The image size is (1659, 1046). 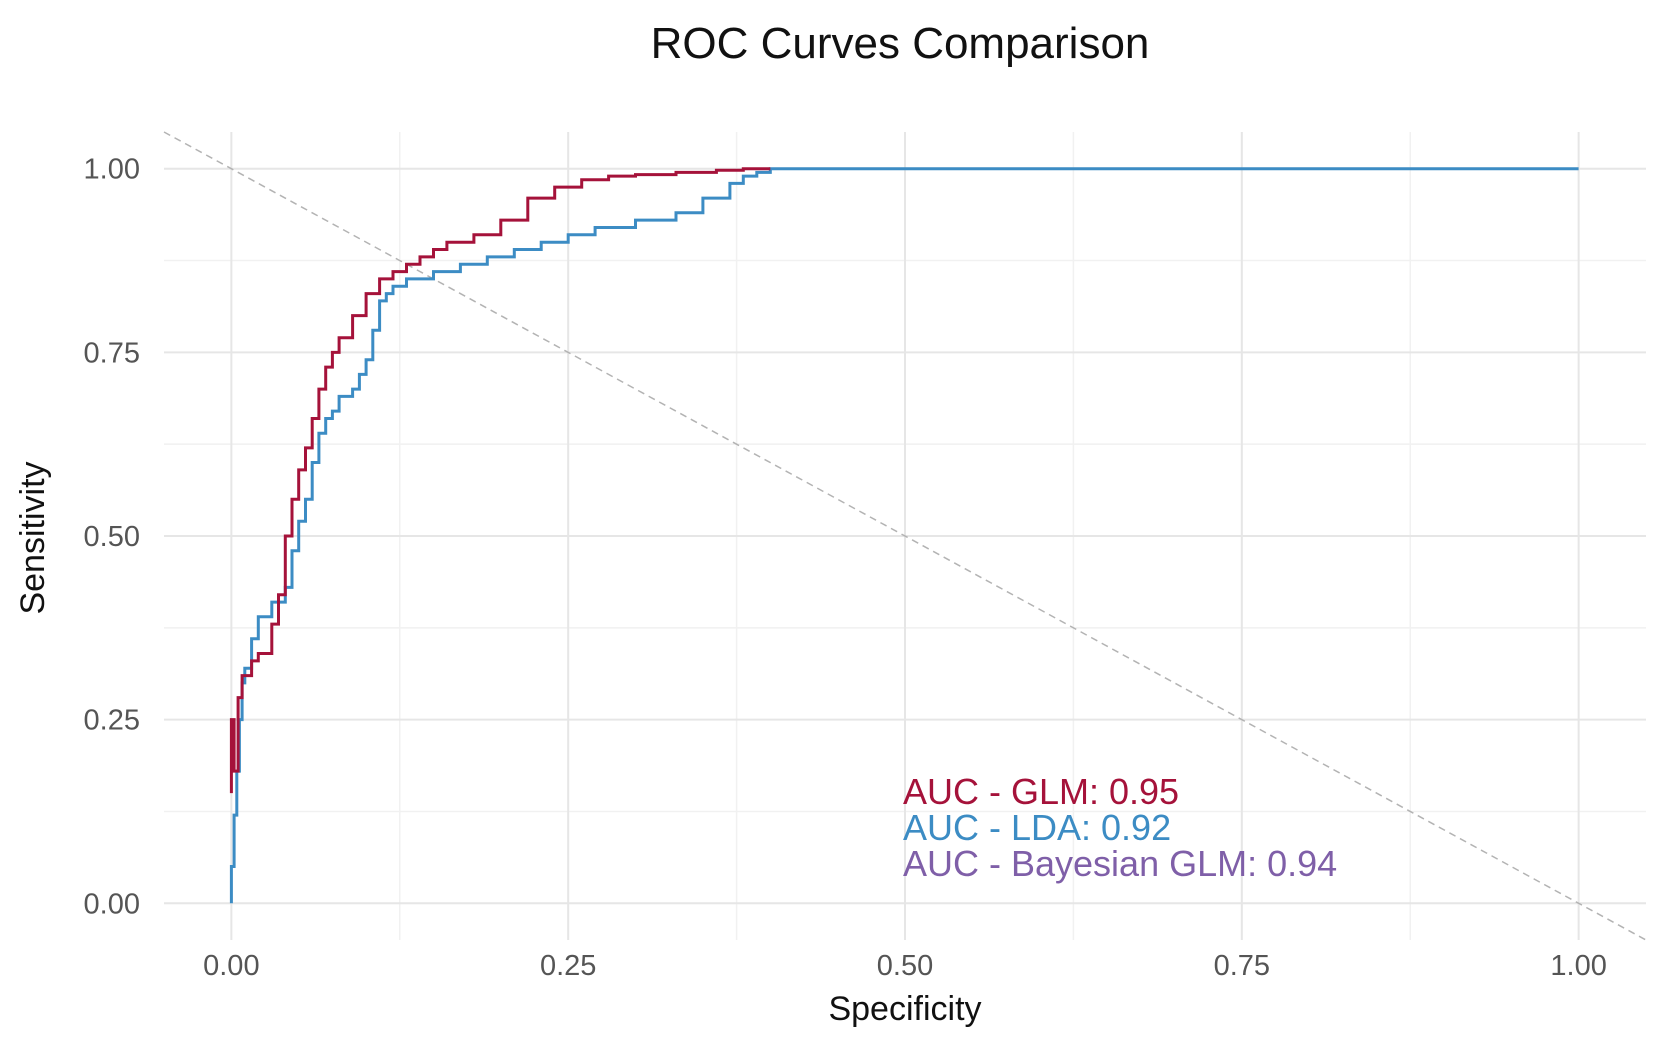 What do you see at coordinates (1041, 791) in the screenshot?
I see `auc-glm-label: AUC - GLM: 0.95` at bounding box center [1041, 791].